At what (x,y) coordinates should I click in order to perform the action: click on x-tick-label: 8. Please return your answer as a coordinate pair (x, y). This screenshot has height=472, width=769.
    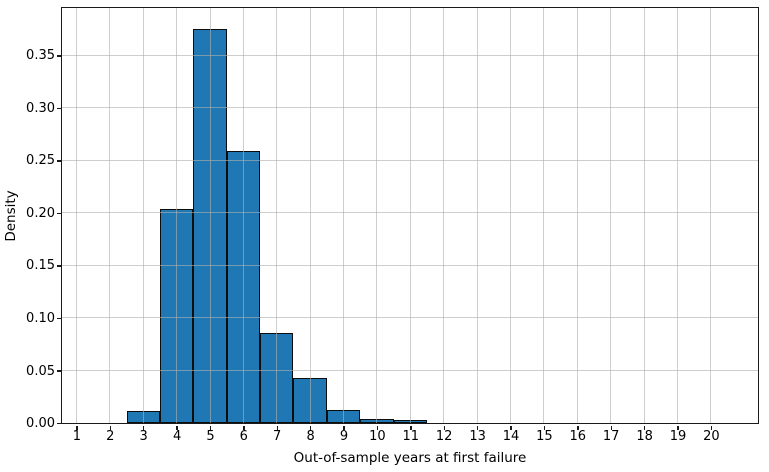
    Looking at the image, I should click on (310, 436).